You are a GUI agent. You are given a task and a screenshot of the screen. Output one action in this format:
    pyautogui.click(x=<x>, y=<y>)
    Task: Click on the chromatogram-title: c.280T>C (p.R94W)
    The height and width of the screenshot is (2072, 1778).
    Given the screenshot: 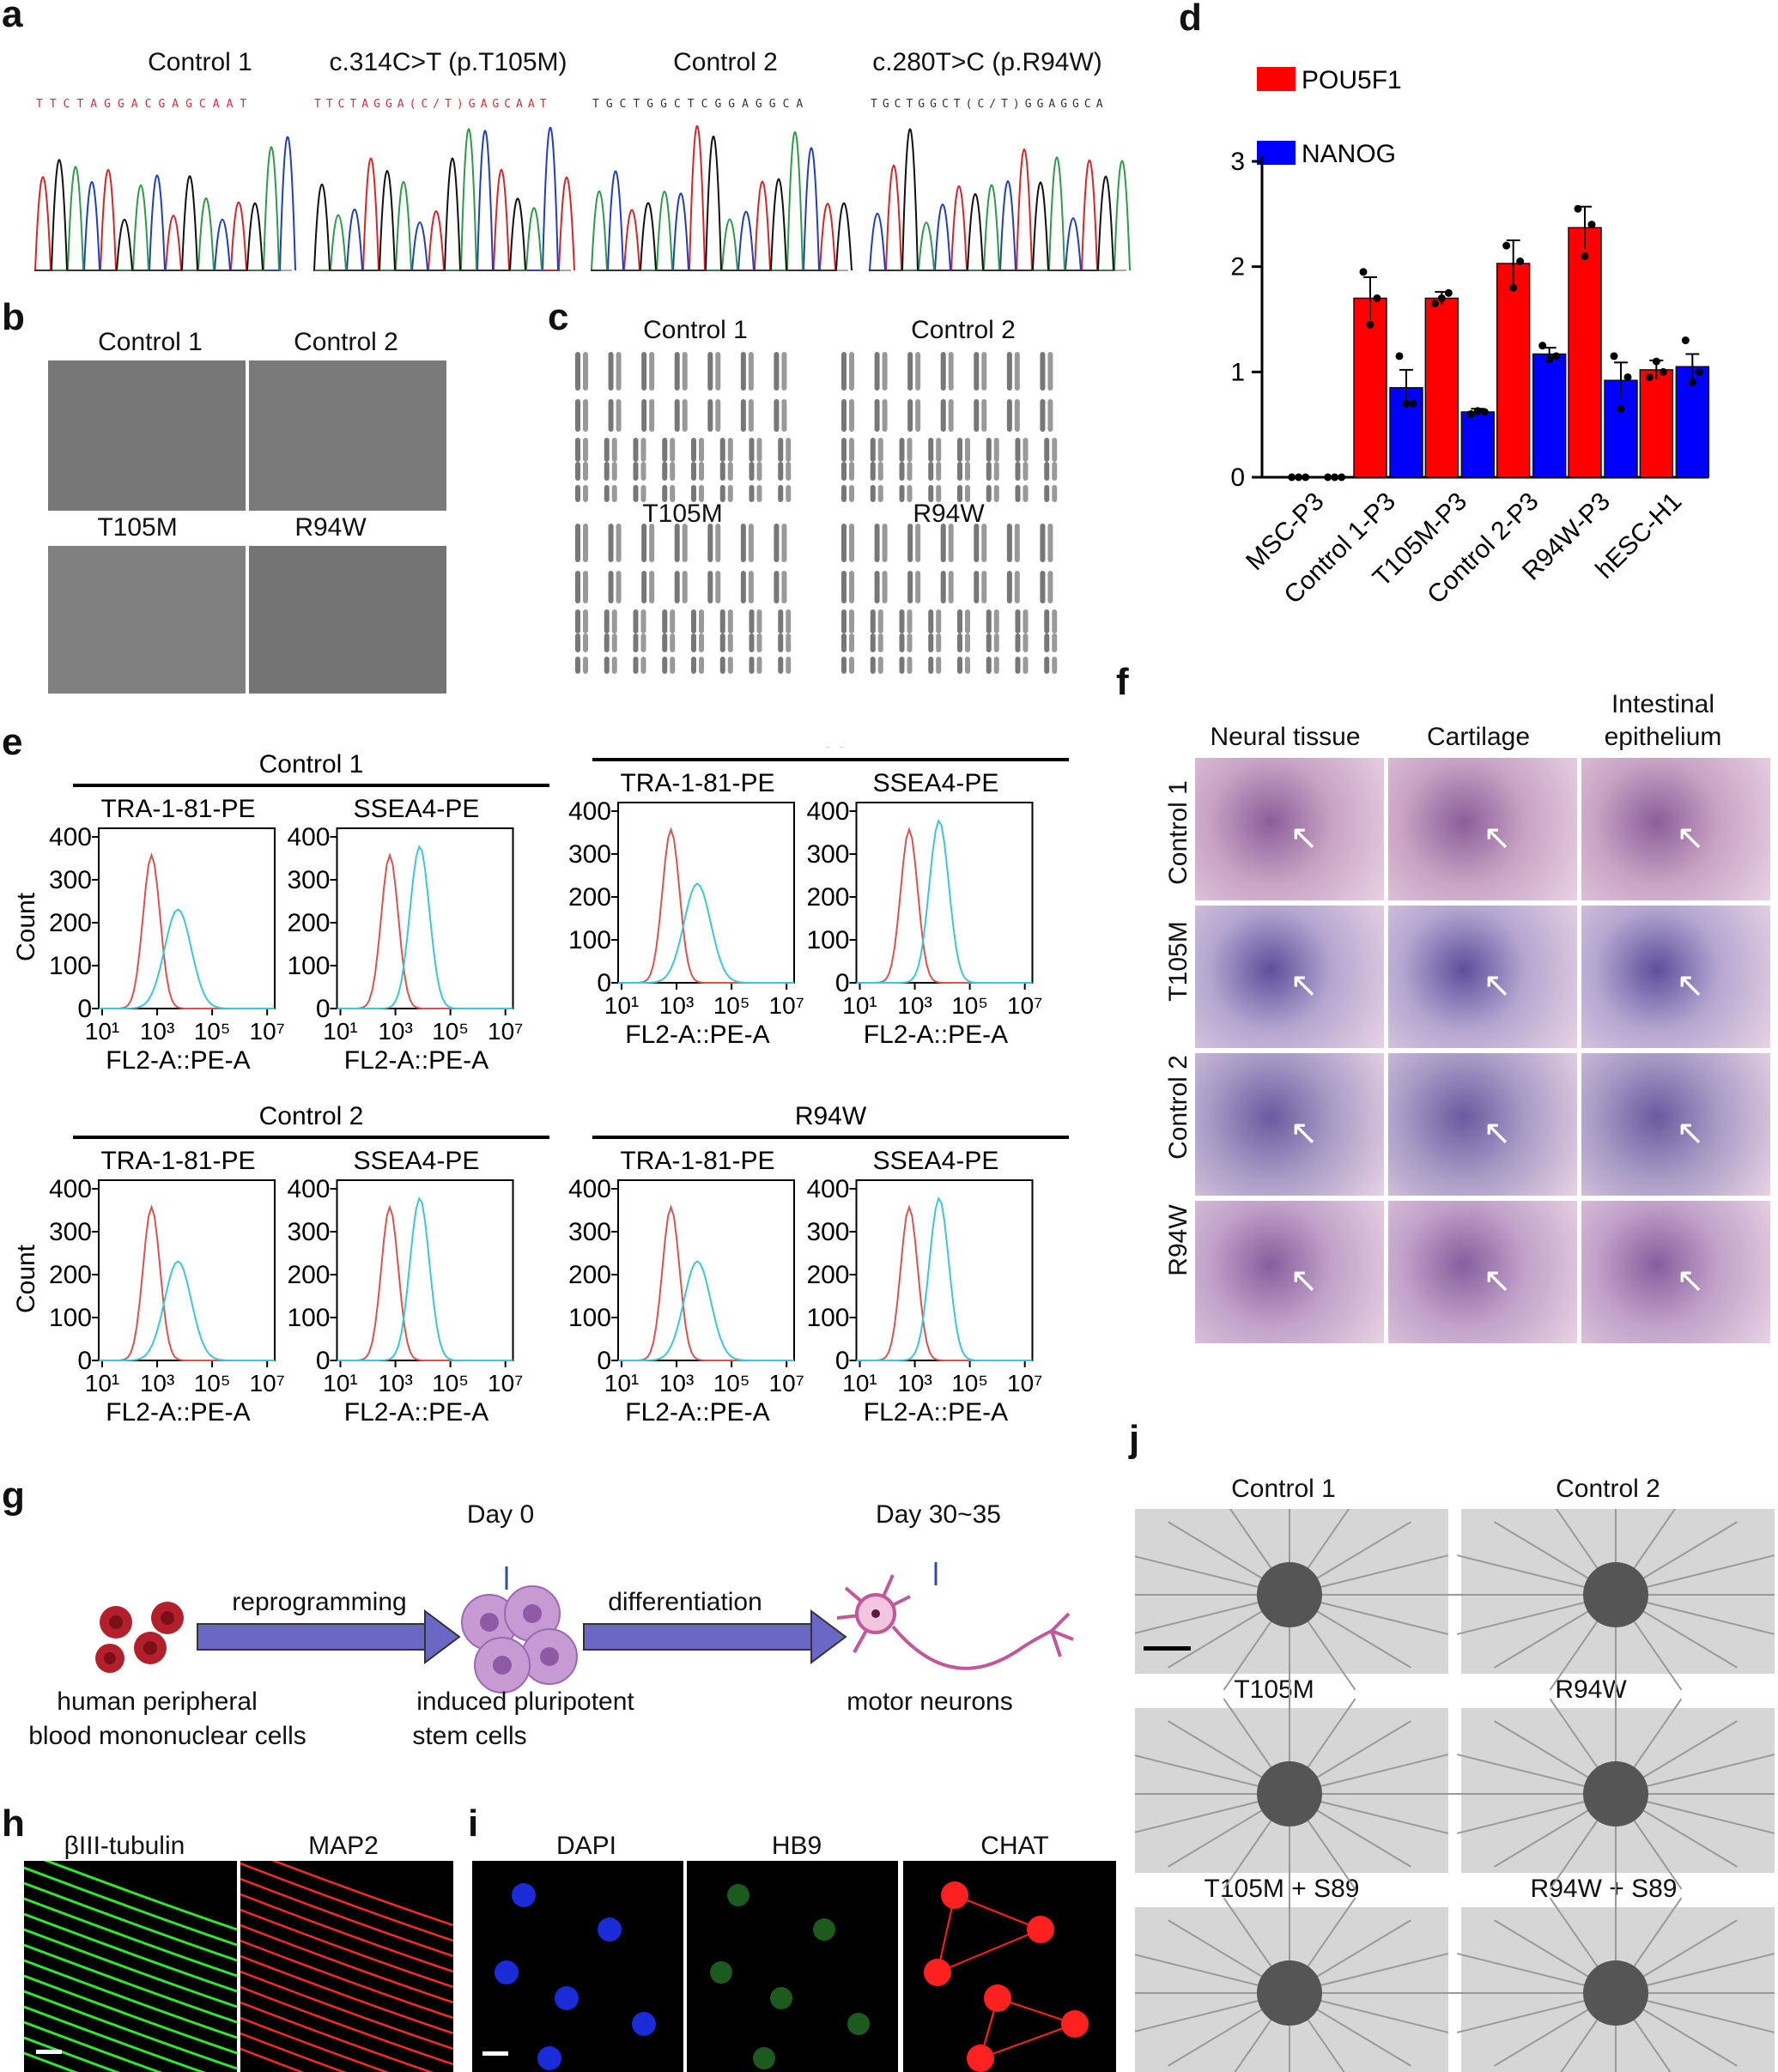 What is the action you would take?
    pyautogui.click(x=987, y=62)
    